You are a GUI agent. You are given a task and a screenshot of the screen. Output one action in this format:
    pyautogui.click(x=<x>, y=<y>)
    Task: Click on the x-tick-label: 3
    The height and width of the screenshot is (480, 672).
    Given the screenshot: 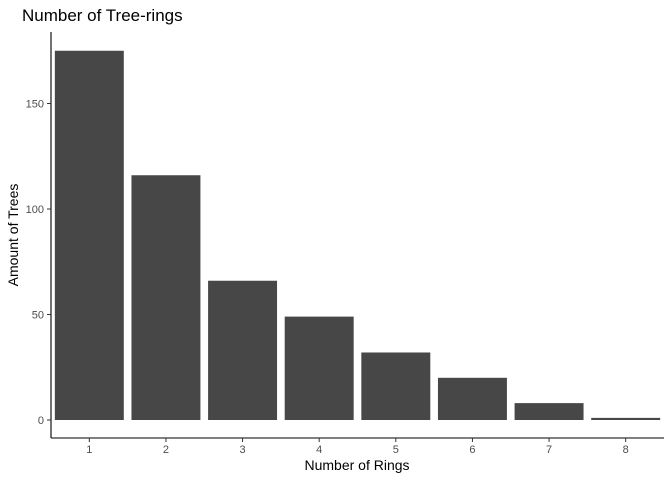 What is the action you would take?
    pyautogui.click(x=243, y=450)
    